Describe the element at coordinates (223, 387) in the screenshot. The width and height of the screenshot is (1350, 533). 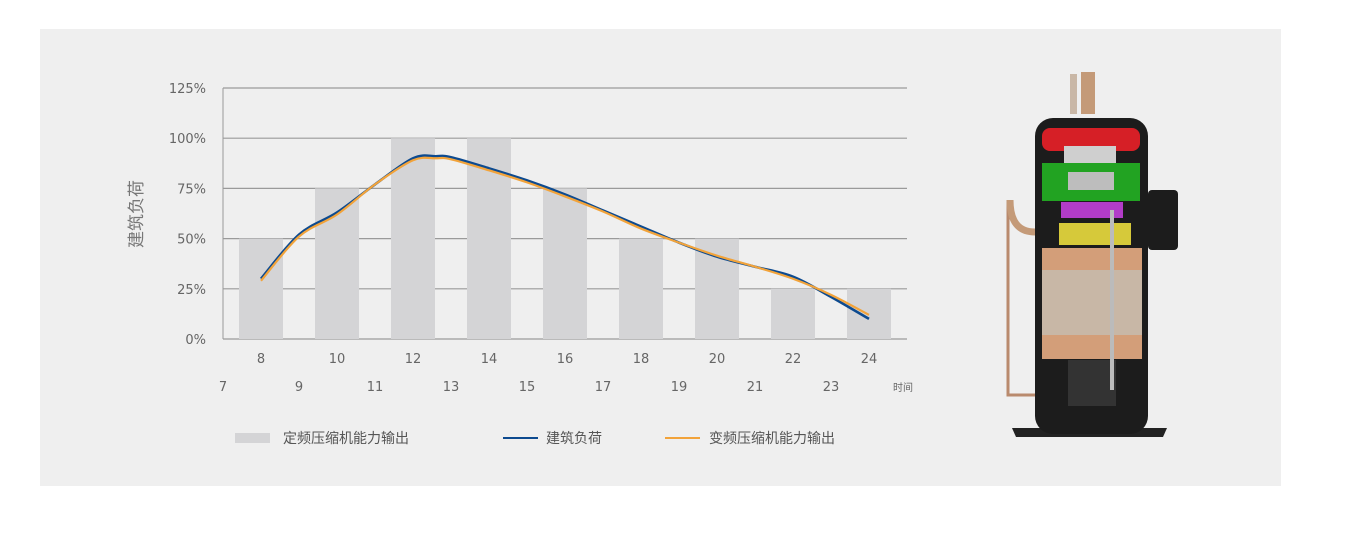
I see `x-tick-label-lower: 7` at that location.